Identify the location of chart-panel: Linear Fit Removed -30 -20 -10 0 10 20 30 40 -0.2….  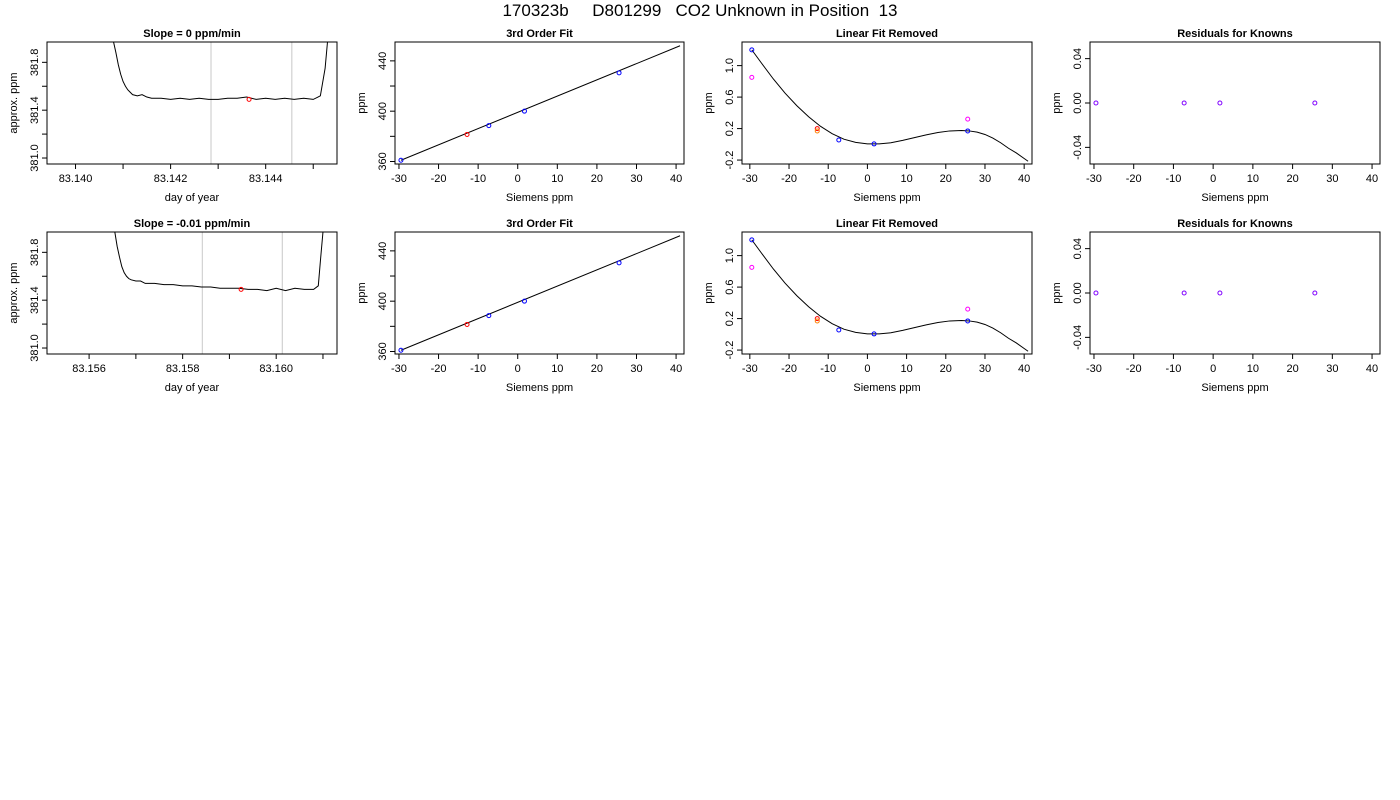
(868, 306).